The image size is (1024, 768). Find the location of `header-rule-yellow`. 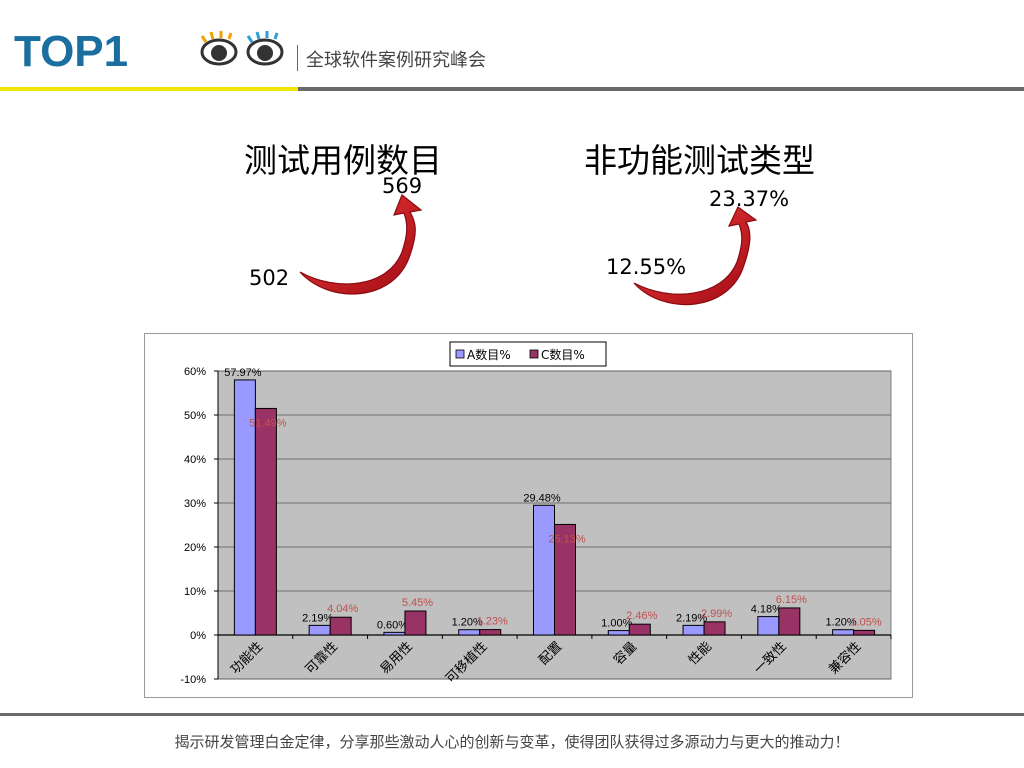

header-rule-yellow is located at coordinates (149, 89).